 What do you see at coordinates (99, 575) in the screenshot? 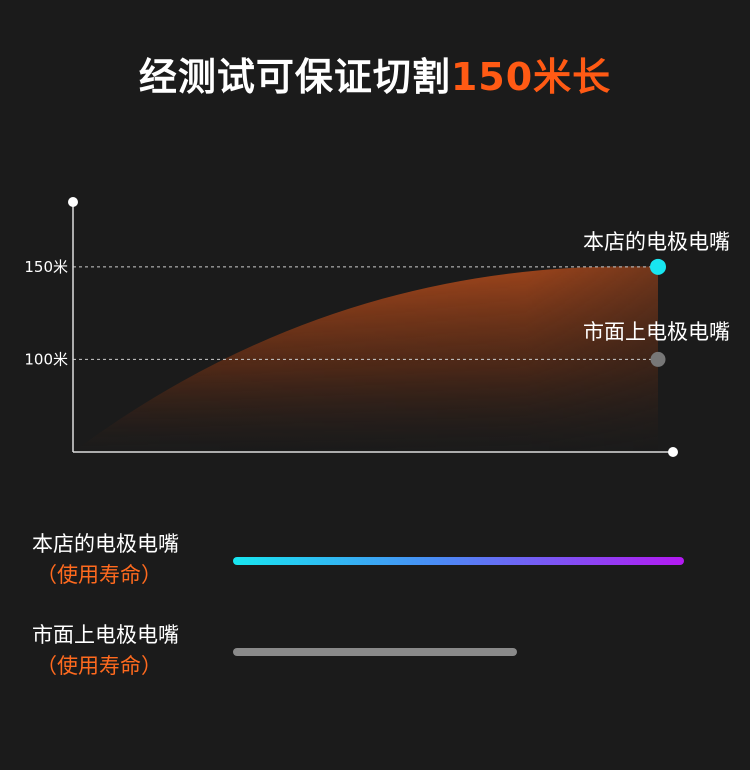
I see `comparison-row-ours-sublabel: （使用寿命）` at bounding box center [99, 575].